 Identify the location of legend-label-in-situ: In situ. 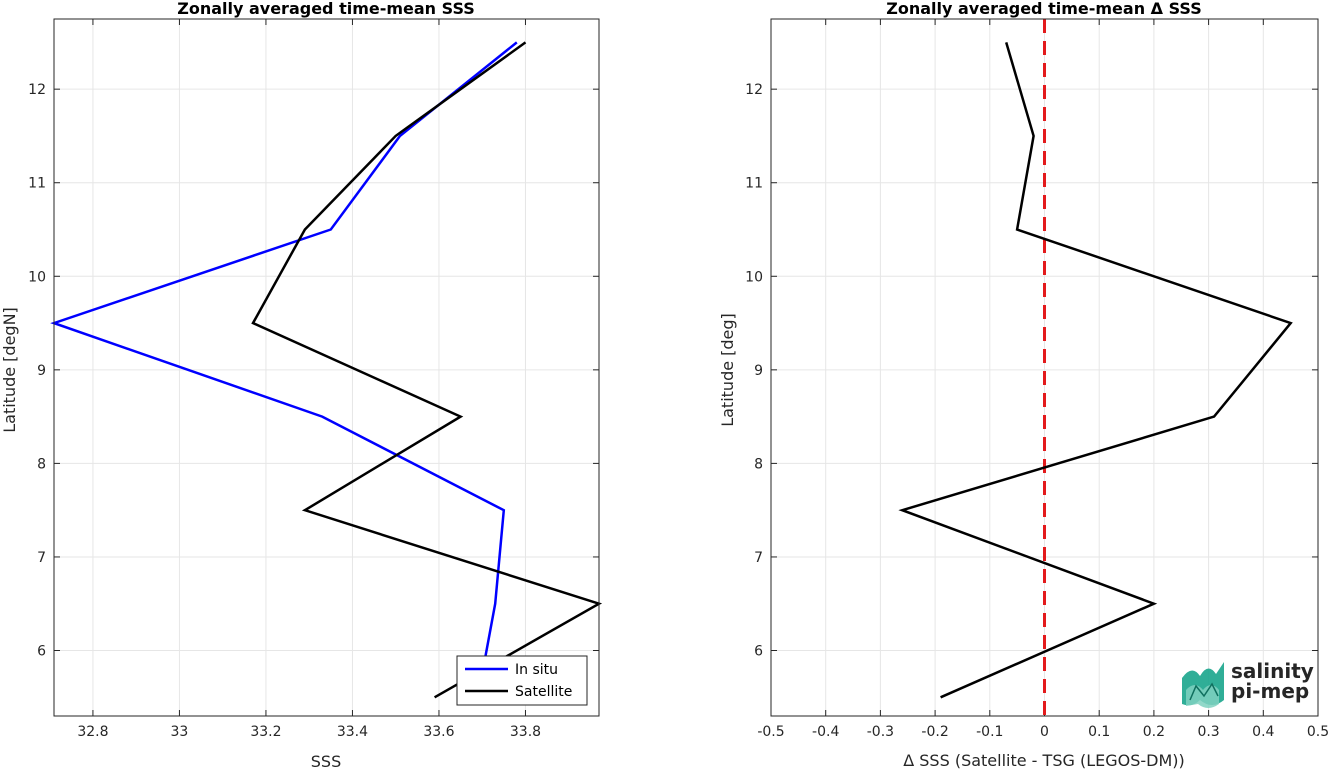
(536, 670).